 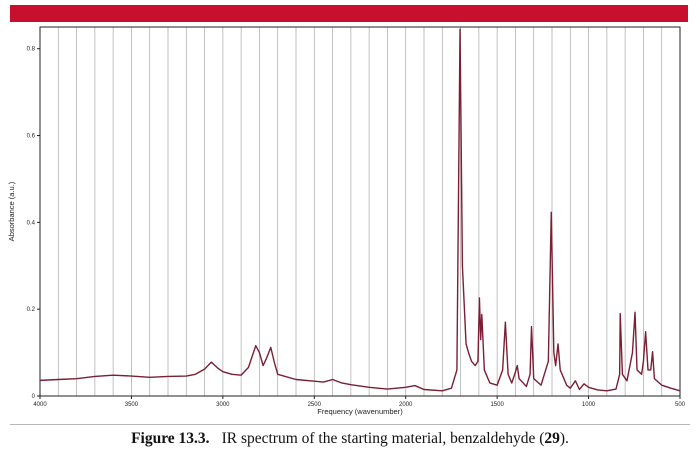 I want to click on header-banner, so click(x=349, y=13).